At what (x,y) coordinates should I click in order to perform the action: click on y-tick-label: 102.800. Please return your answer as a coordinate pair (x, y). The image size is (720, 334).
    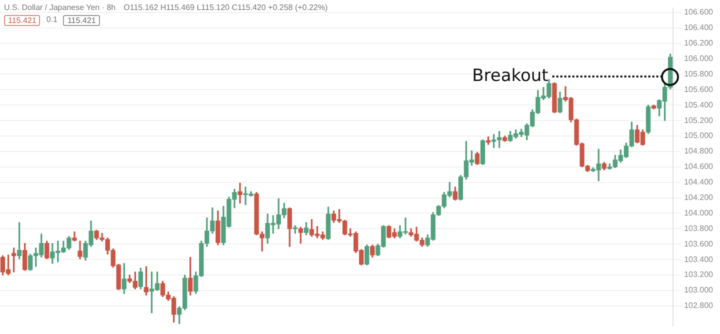
    Looking at the image, I should click on (699, 305).